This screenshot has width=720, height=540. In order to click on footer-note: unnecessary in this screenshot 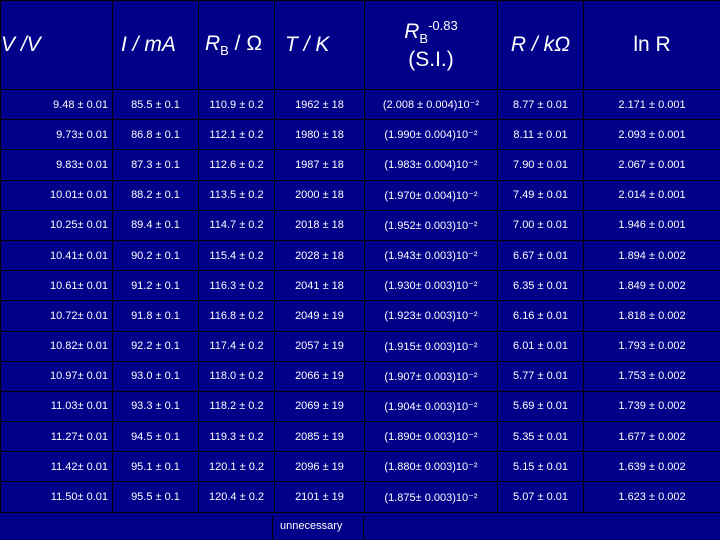, I will do `click(311, 526)`.